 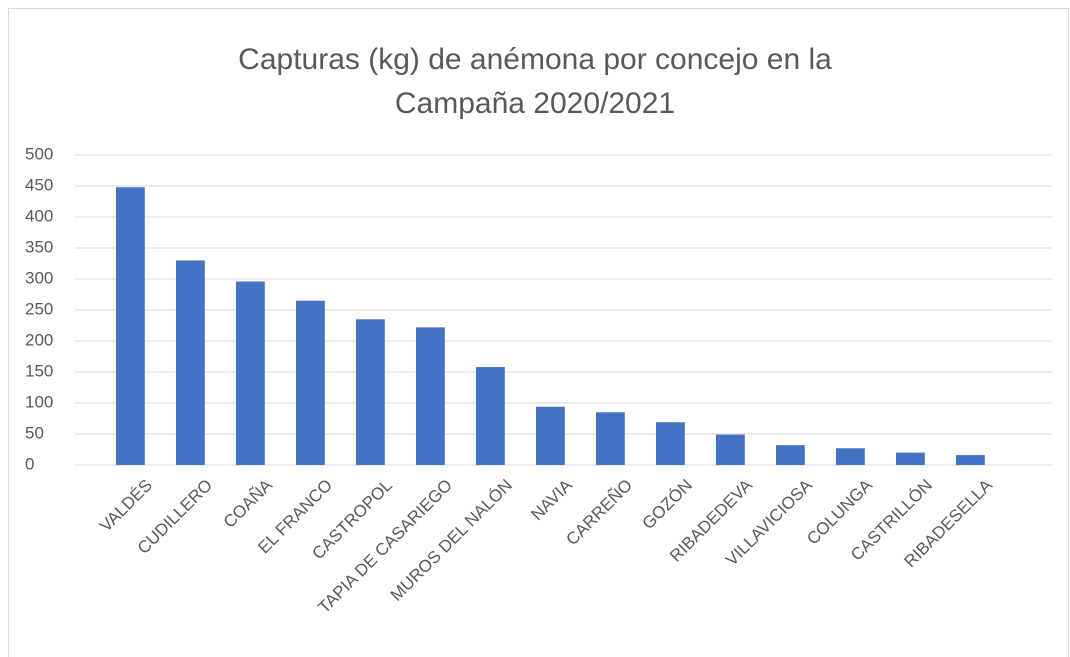 I want to click on x-tick-label: MUROS DEL NALÓN, so click(x=451, y=540).